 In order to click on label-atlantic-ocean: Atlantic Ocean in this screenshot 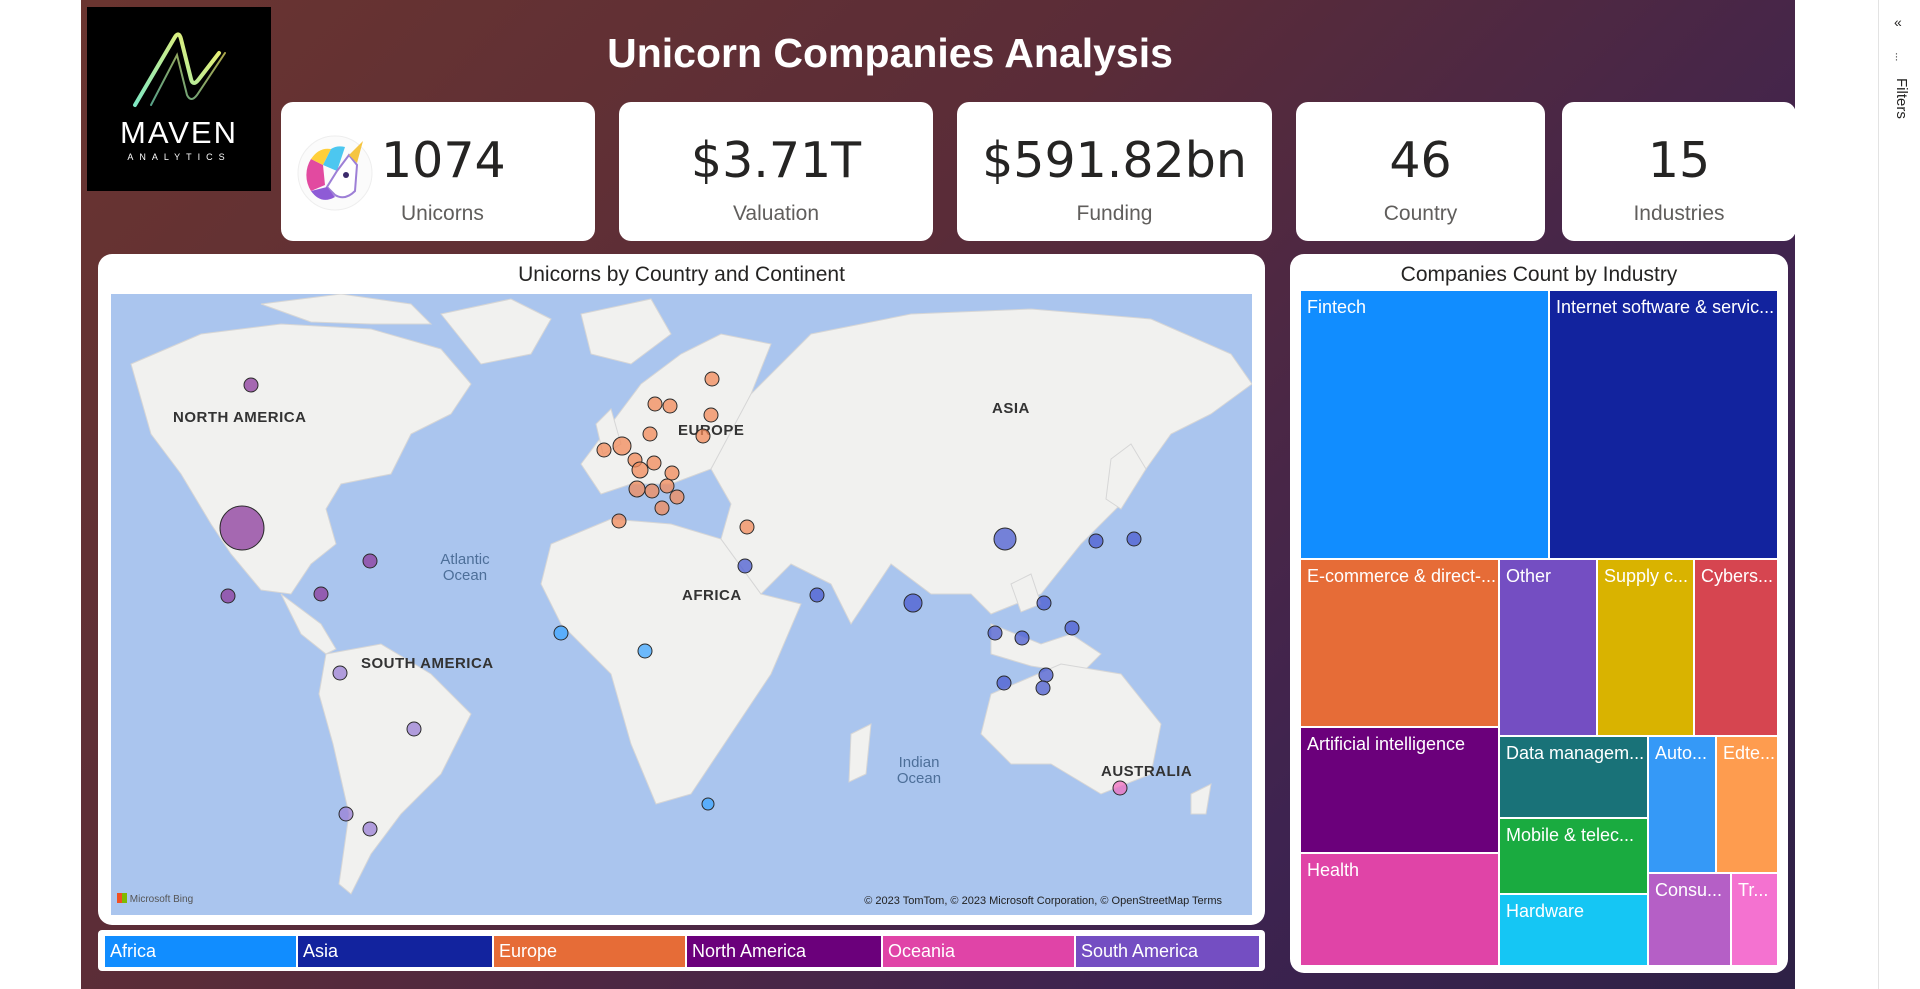, I will do `click(465, 567)`.